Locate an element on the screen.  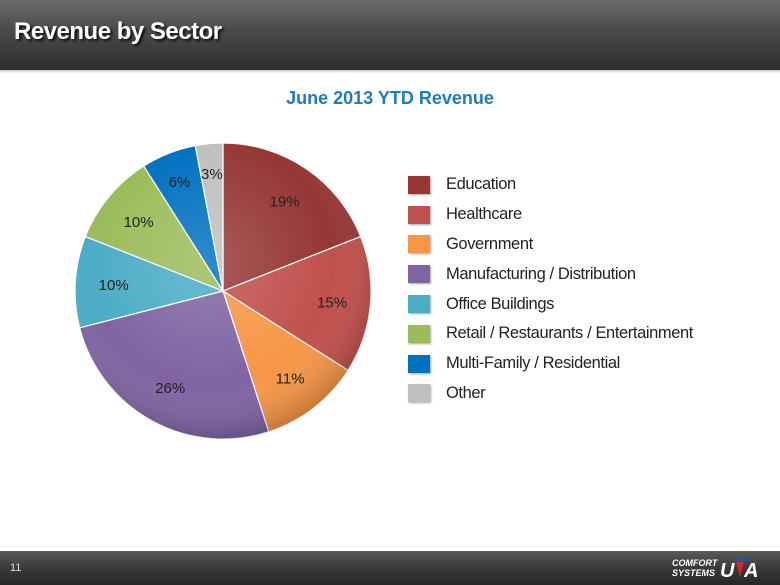
pie-label-government: 11% is located at coordinates (290, 379).